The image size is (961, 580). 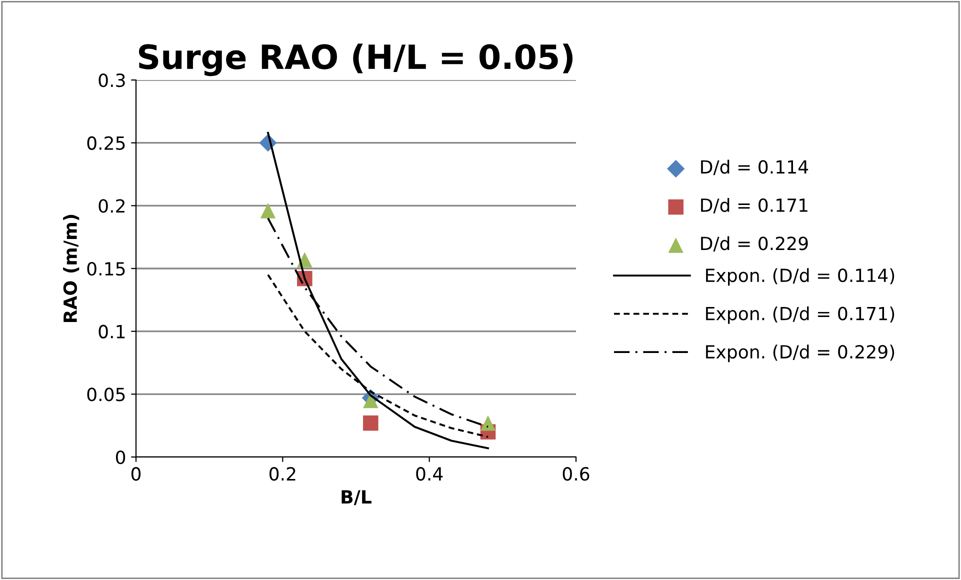 What do you see at coordinates (283, 474) in the screenshot?
I see `x-tick-label: 0.2` at bounding box center [283, 474].